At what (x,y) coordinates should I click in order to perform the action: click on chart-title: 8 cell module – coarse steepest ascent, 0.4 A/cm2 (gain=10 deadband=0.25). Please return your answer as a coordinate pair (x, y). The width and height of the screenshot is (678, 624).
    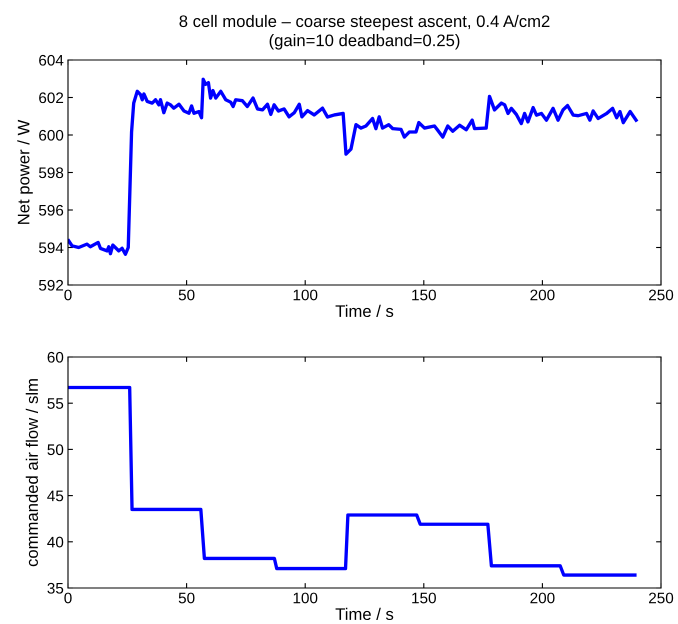
    Looking at the image, I should click on (364, 32).